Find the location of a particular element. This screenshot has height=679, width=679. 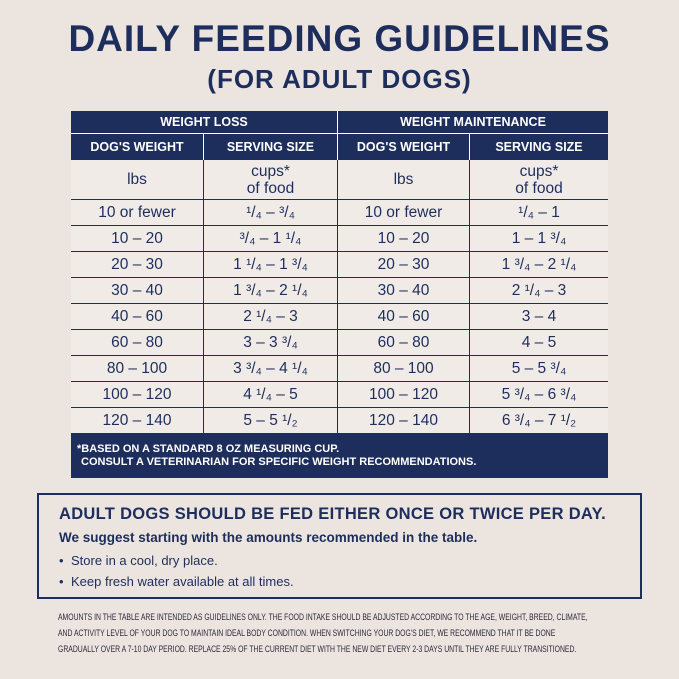

table-cell: ³/₄ – 1 ¹/₄ is located at coordinates (271, 239).